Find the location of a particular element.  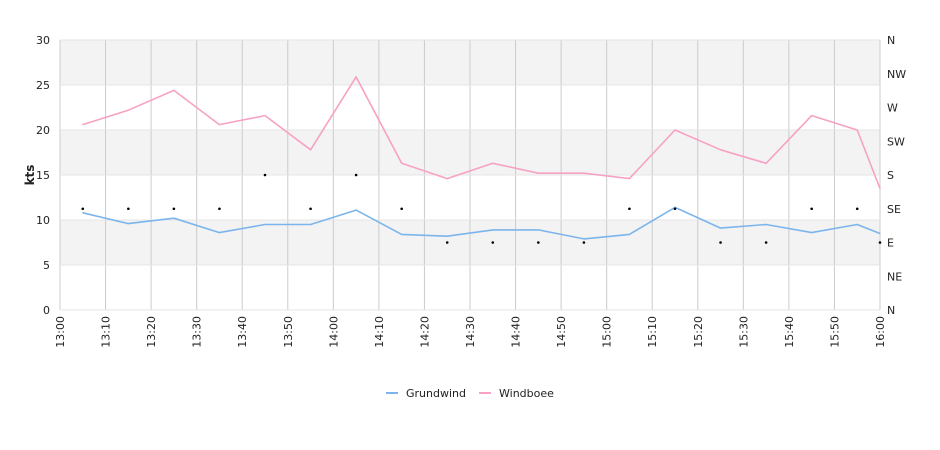

y-tick-label: 30 is located at coordinates (43, 40).